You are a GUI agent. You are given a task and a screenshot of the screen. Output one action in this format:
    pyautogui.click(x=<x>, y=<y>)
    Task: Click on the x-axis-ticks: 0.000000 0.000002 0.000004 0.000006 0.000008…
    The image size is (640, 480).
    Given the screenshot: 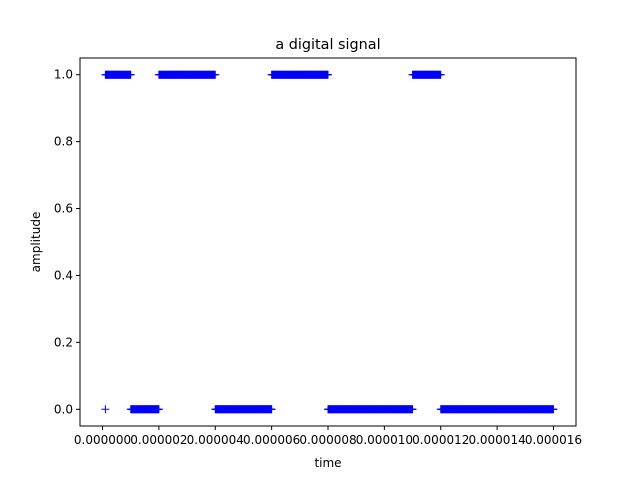 What is the action you would take?
    pyautogui.click(x=328, y=436)
    